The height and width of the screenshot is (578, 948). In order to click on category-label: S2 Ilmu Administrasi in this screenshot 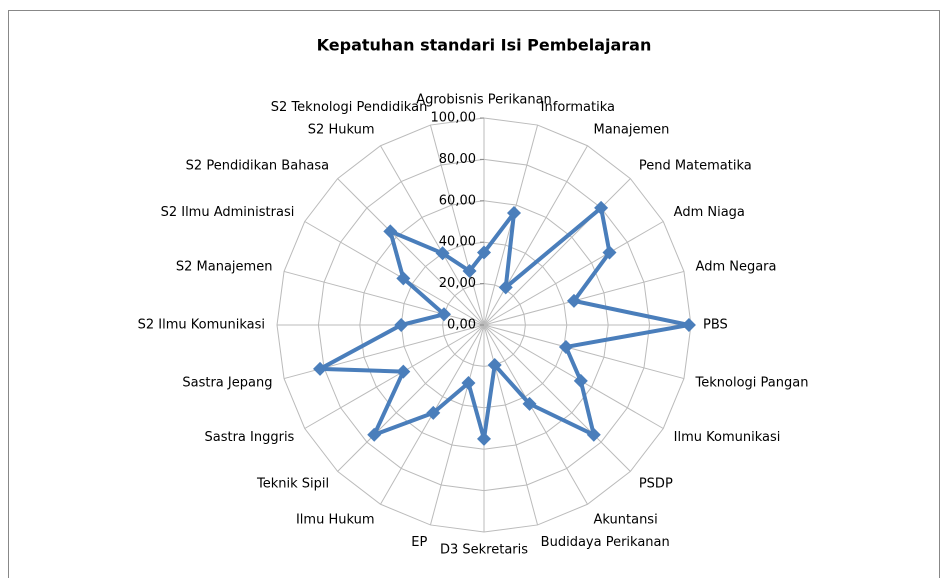, I will do `click(228, 212)`.